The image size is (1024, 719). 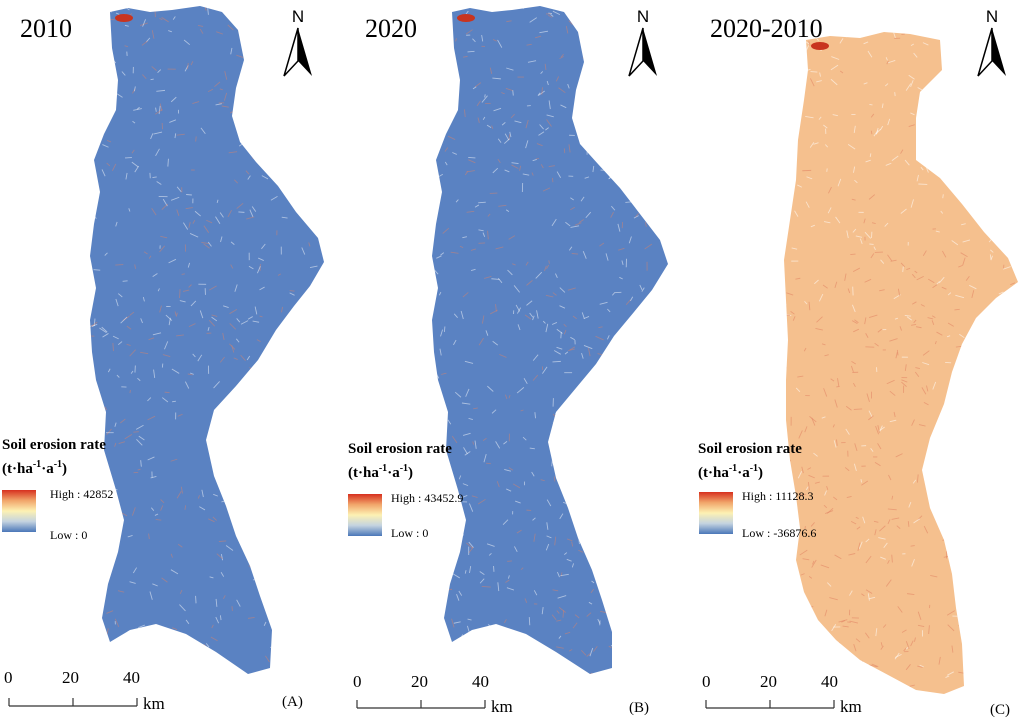 What do you see at coordinates (391, 29) in the screenshot?
I see `panel-title: 2020` at bounding box center [391, 29].